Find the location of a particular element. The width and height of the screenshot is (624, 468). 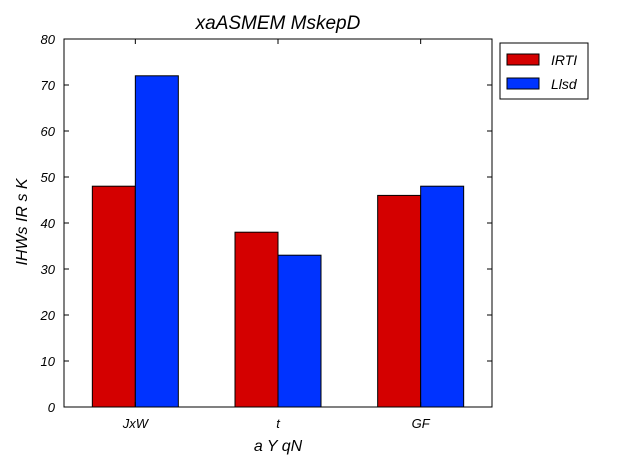

y-tick-label: 10 is located at coordinates (48, 361).